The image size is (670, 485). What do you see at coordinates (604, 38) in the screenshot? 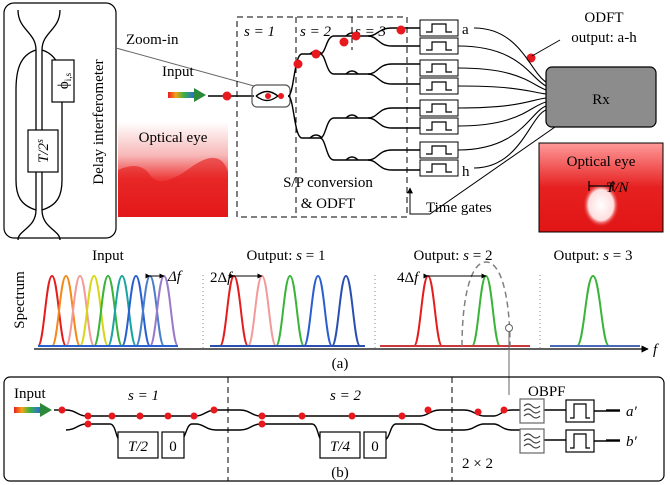
I see `odft-output-label-2: output: a-h` at bounding box center [604, 38].